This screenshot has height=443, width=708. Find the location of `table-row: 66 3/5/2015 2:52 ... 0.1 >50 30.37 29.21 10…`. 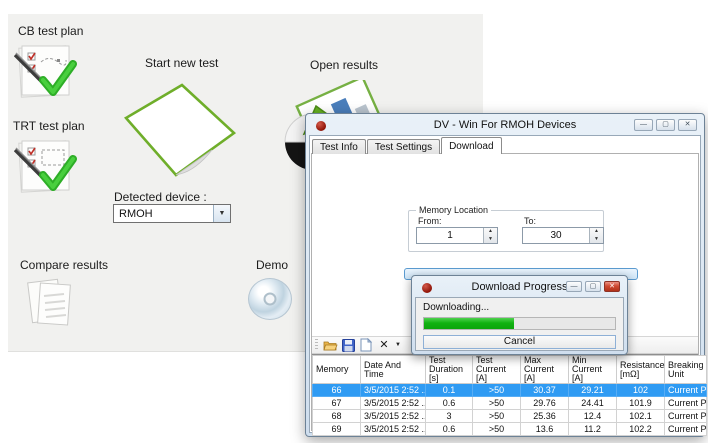

table-row: 66 3/5/2015 2:52 ... 0.1 >50 30.37 29.21 10… is located at coordinates (509, 390).